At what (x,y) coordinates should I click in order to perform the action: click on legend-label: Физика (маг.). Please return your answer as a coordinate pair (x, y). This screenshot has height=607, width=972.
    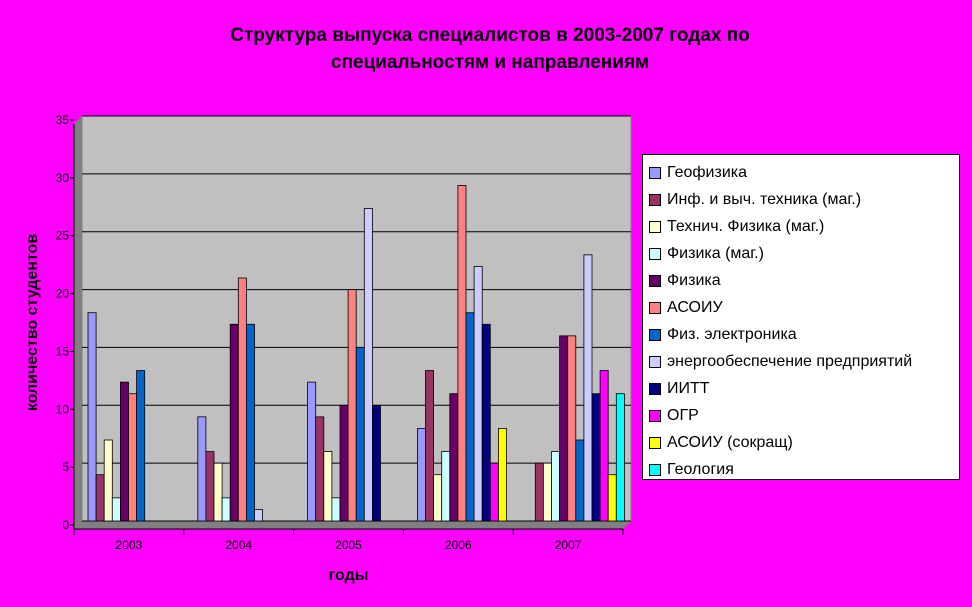
    Looking at the image, I should click on (715, 253).